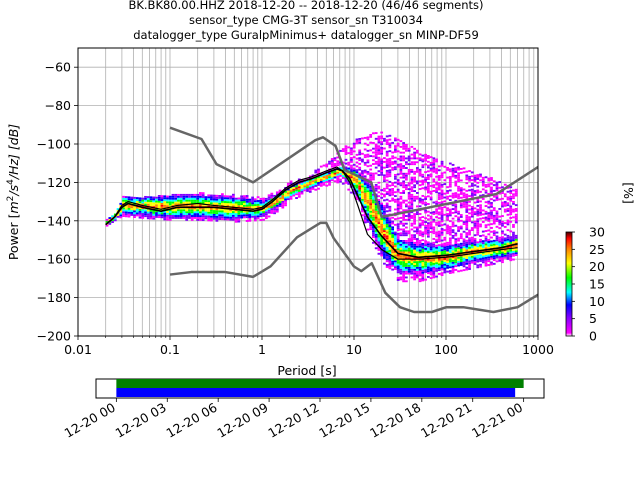  I want to click on x-tick-label: 0.01, so click(78, 349).